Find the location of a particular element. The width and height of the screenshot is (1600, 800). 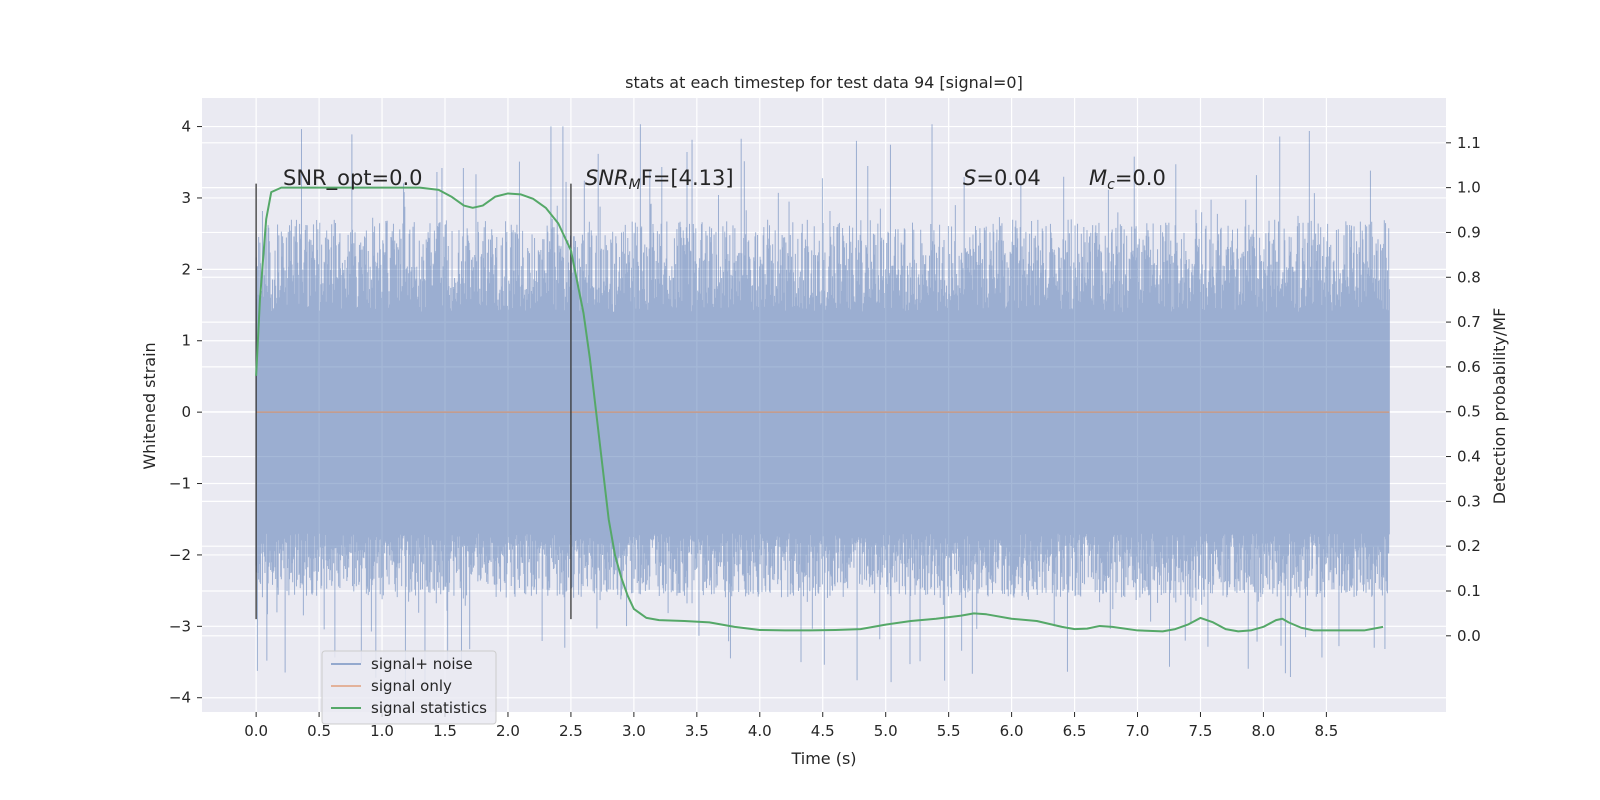

x-tick-label: 7.5 is located at coordinates (1201, 731).